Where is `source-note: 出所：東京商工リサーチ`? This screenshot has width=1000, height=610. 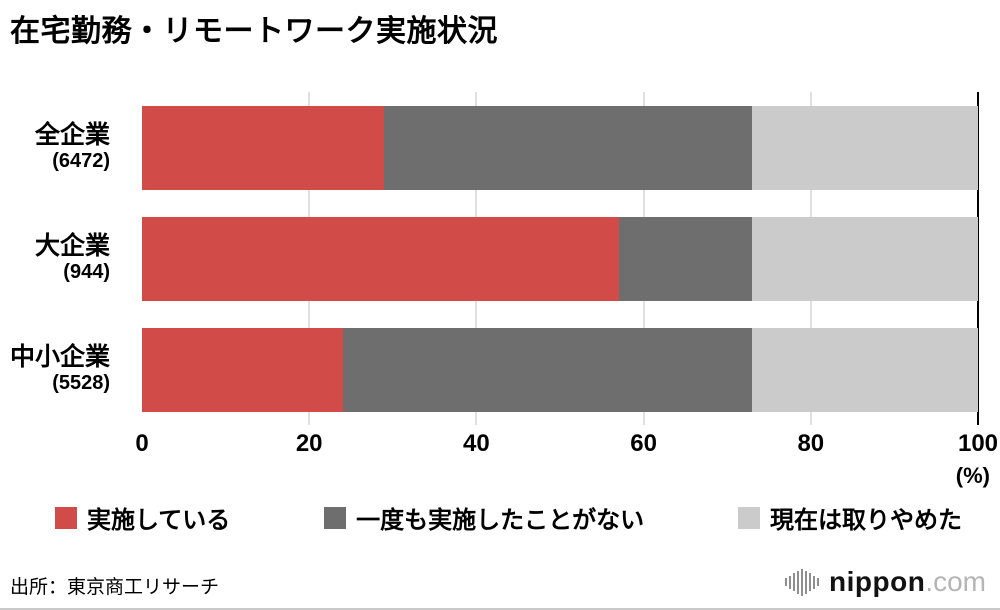 source-note: 出所：東京商工リサーチ is located at coordinates (115, 587).